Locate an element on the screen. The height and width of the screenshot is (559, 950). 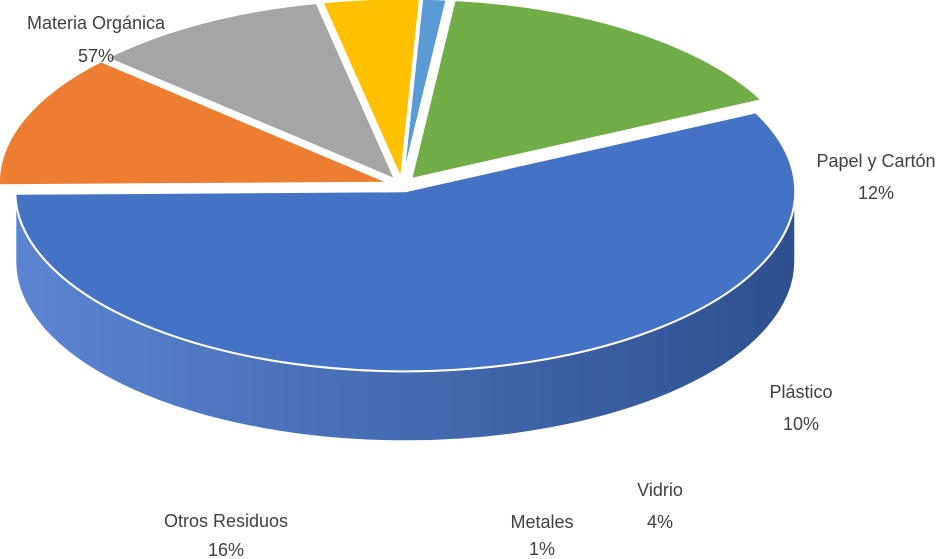
slice-label-plastico: Plástico 10% is located at coordinates (800, 408).